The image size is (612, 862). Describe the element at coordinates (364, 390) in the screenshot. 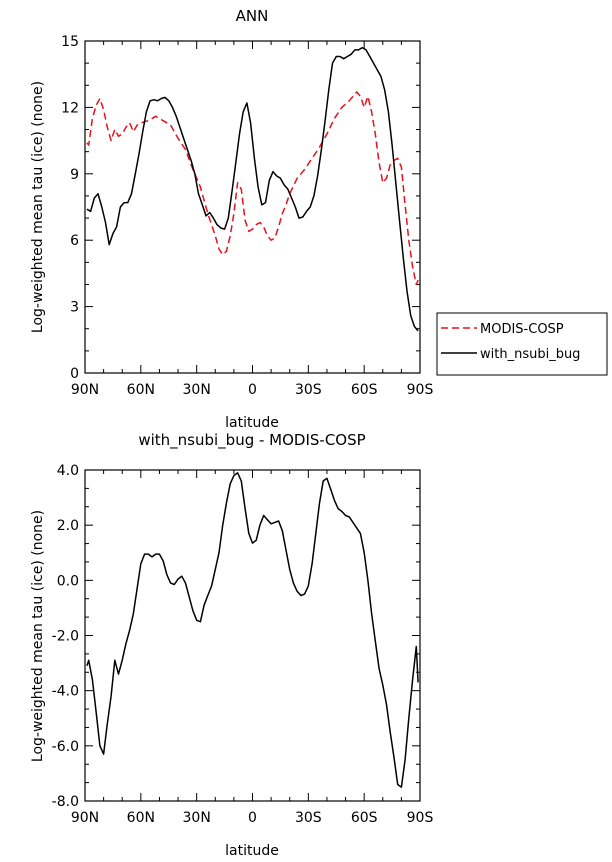

I see `top-x-tick-label: 60S` at that location.